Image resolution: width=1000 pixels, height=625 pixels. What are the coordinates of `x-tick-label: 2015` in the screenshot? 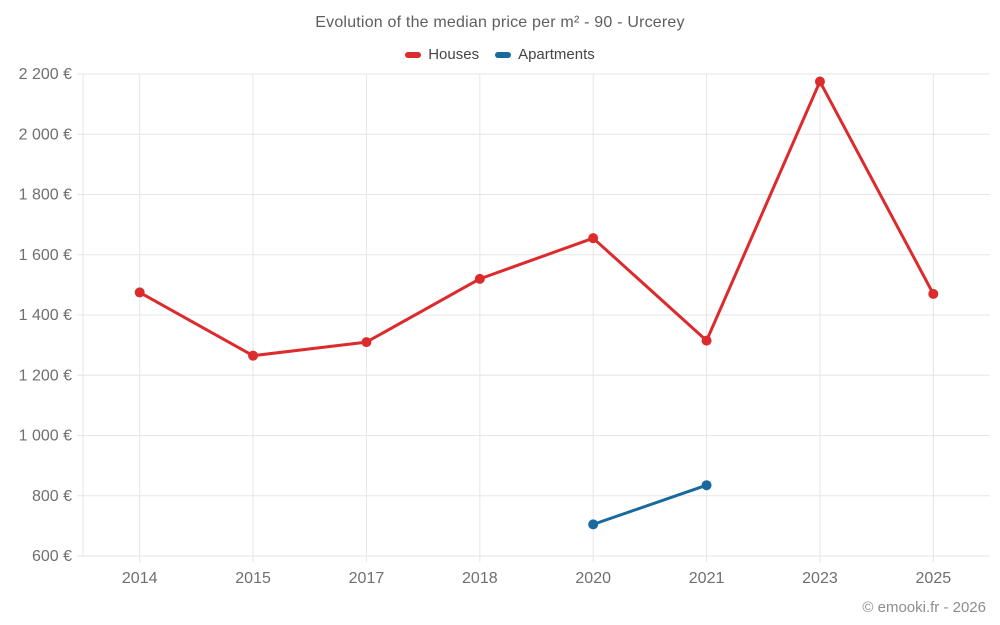 It's located at (253, 578).